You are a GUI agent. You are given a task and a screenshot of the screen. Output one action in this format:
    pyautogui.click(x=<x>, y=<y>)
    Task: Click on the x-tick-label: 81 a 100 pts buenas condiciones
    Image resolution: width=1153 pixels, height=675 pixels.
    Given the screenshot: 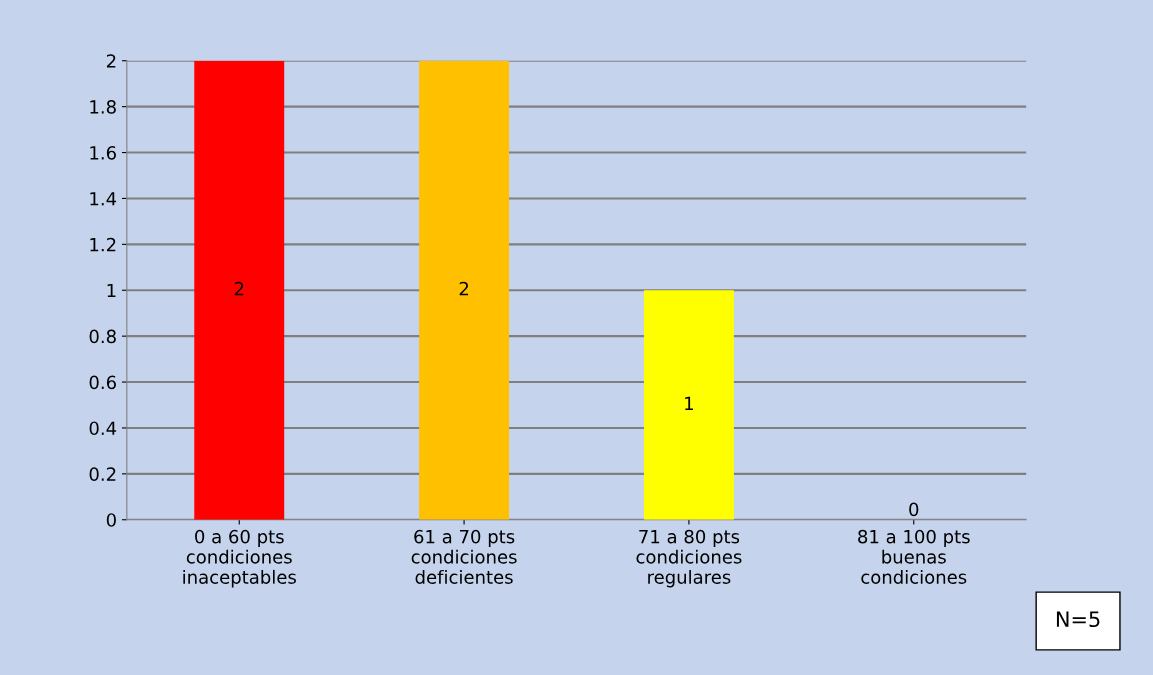 What is the action you would take?
    pyautogui.click(x=914, y=556)
    